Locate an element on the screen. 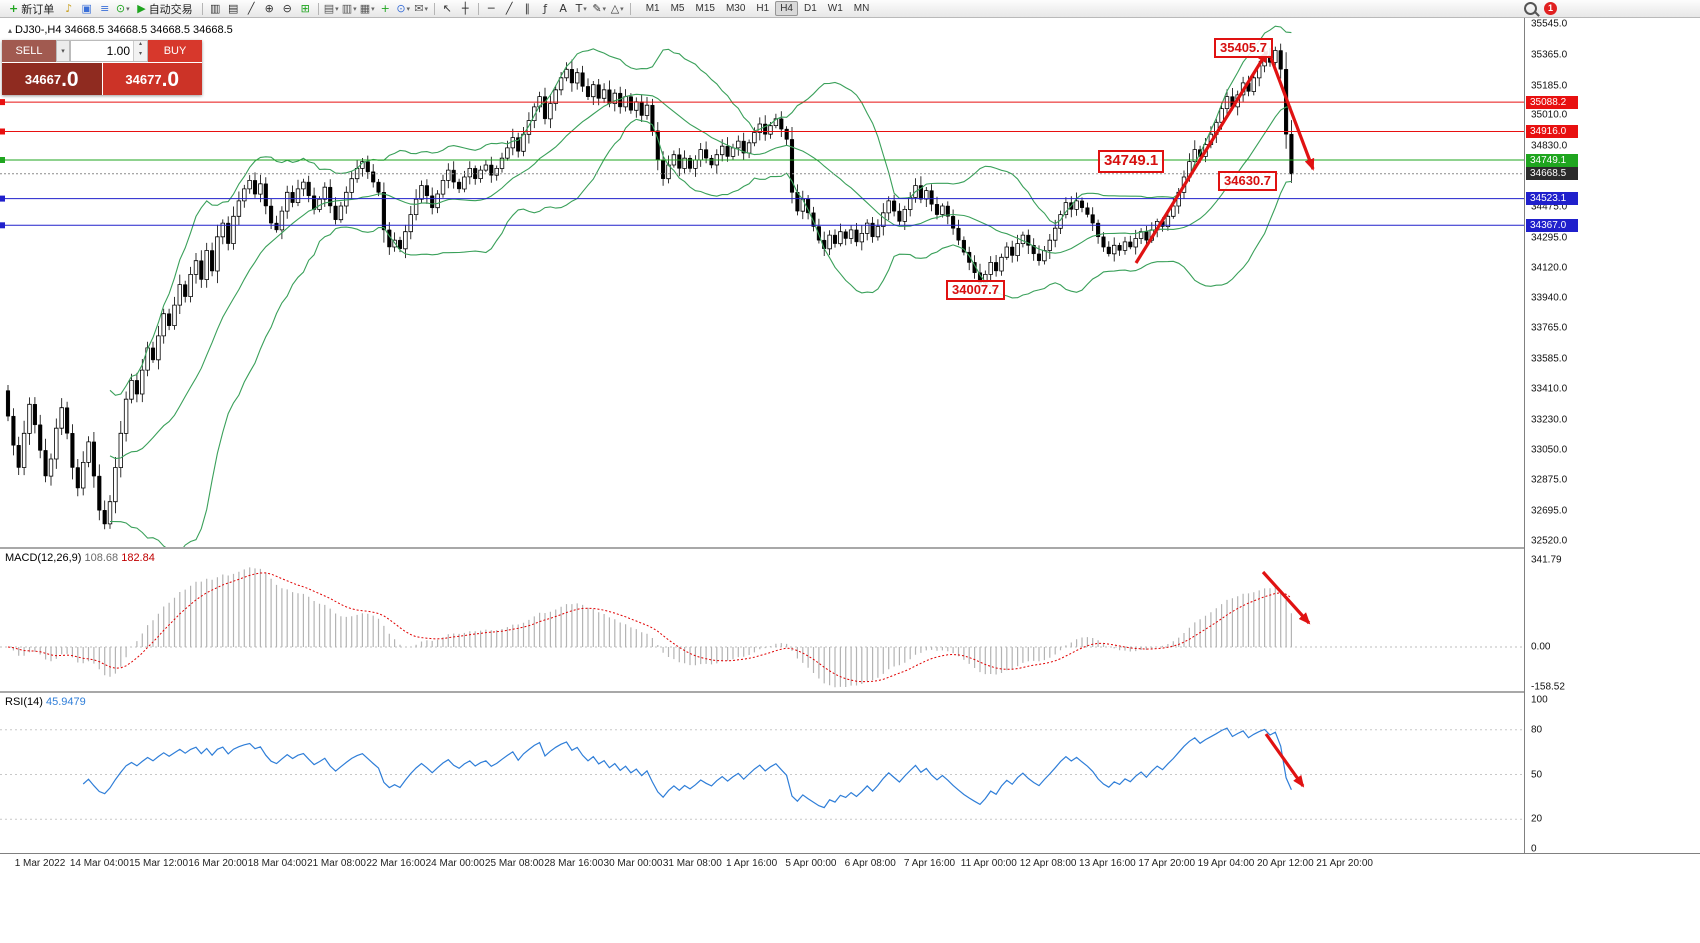 This screenshot has height=943, width=1700. clock-icon: ⊙ ▾ is located at coordinates (403, 8).